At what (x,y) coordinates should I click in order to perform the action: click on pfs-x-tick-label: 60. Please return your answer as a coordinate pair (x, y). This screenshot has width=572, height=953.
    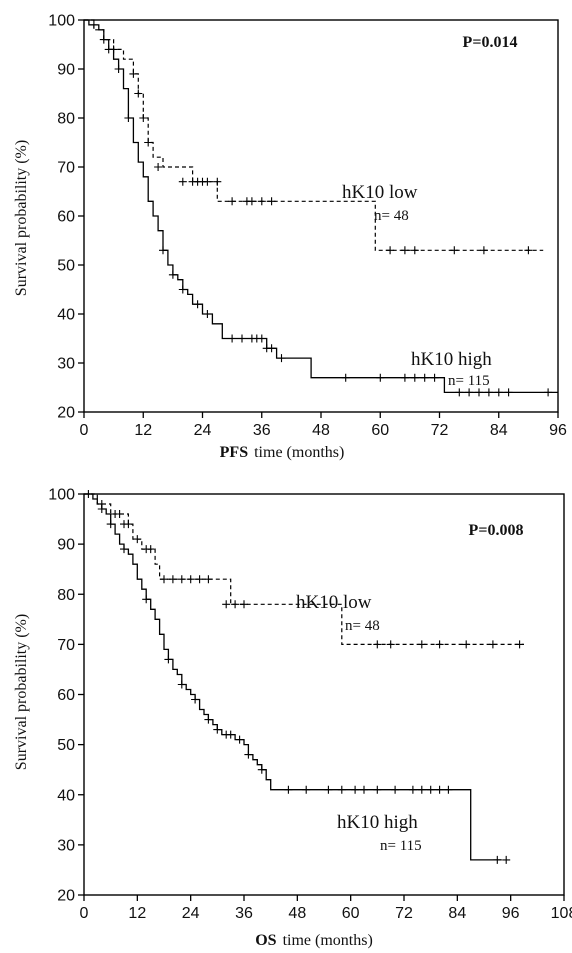
    Looking at the image, I should click on (380, 430).